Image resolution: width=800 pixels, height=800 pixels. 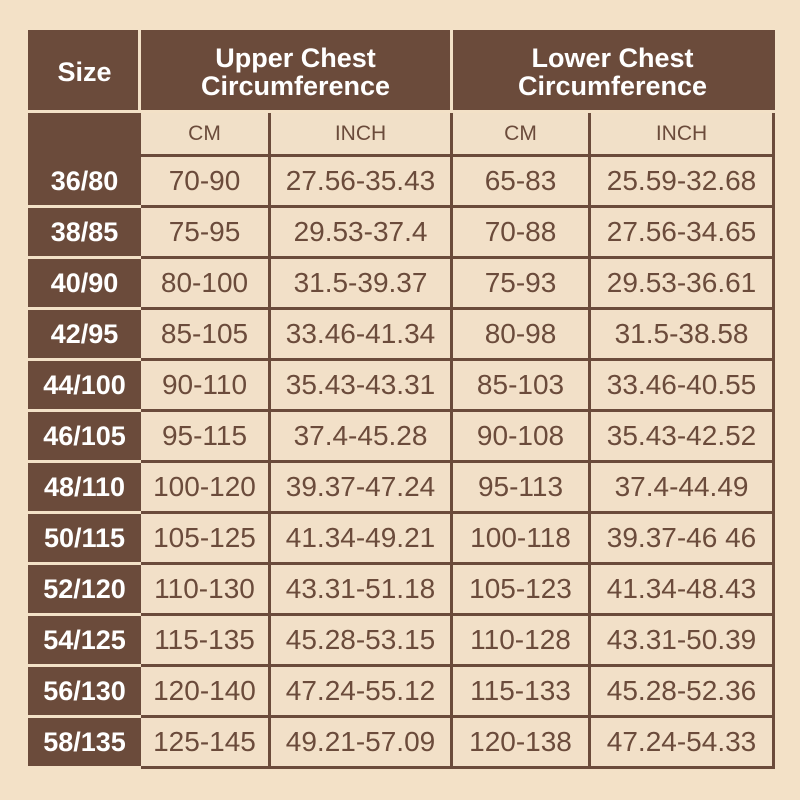 What do you see at coordinates (84, 385) in the screenshot?
I see `size-cell: 44/100` at bounding box center [84, 385].